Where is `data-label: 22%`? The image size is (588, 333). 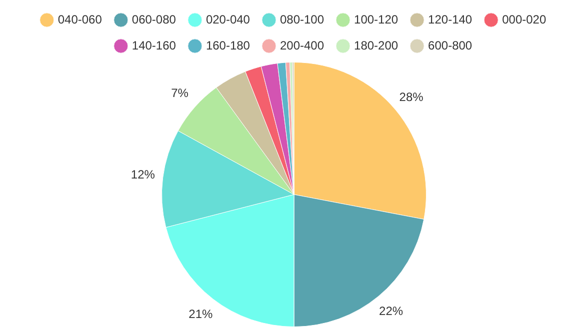
data-label: 22% is located at coordinates (391, 311).